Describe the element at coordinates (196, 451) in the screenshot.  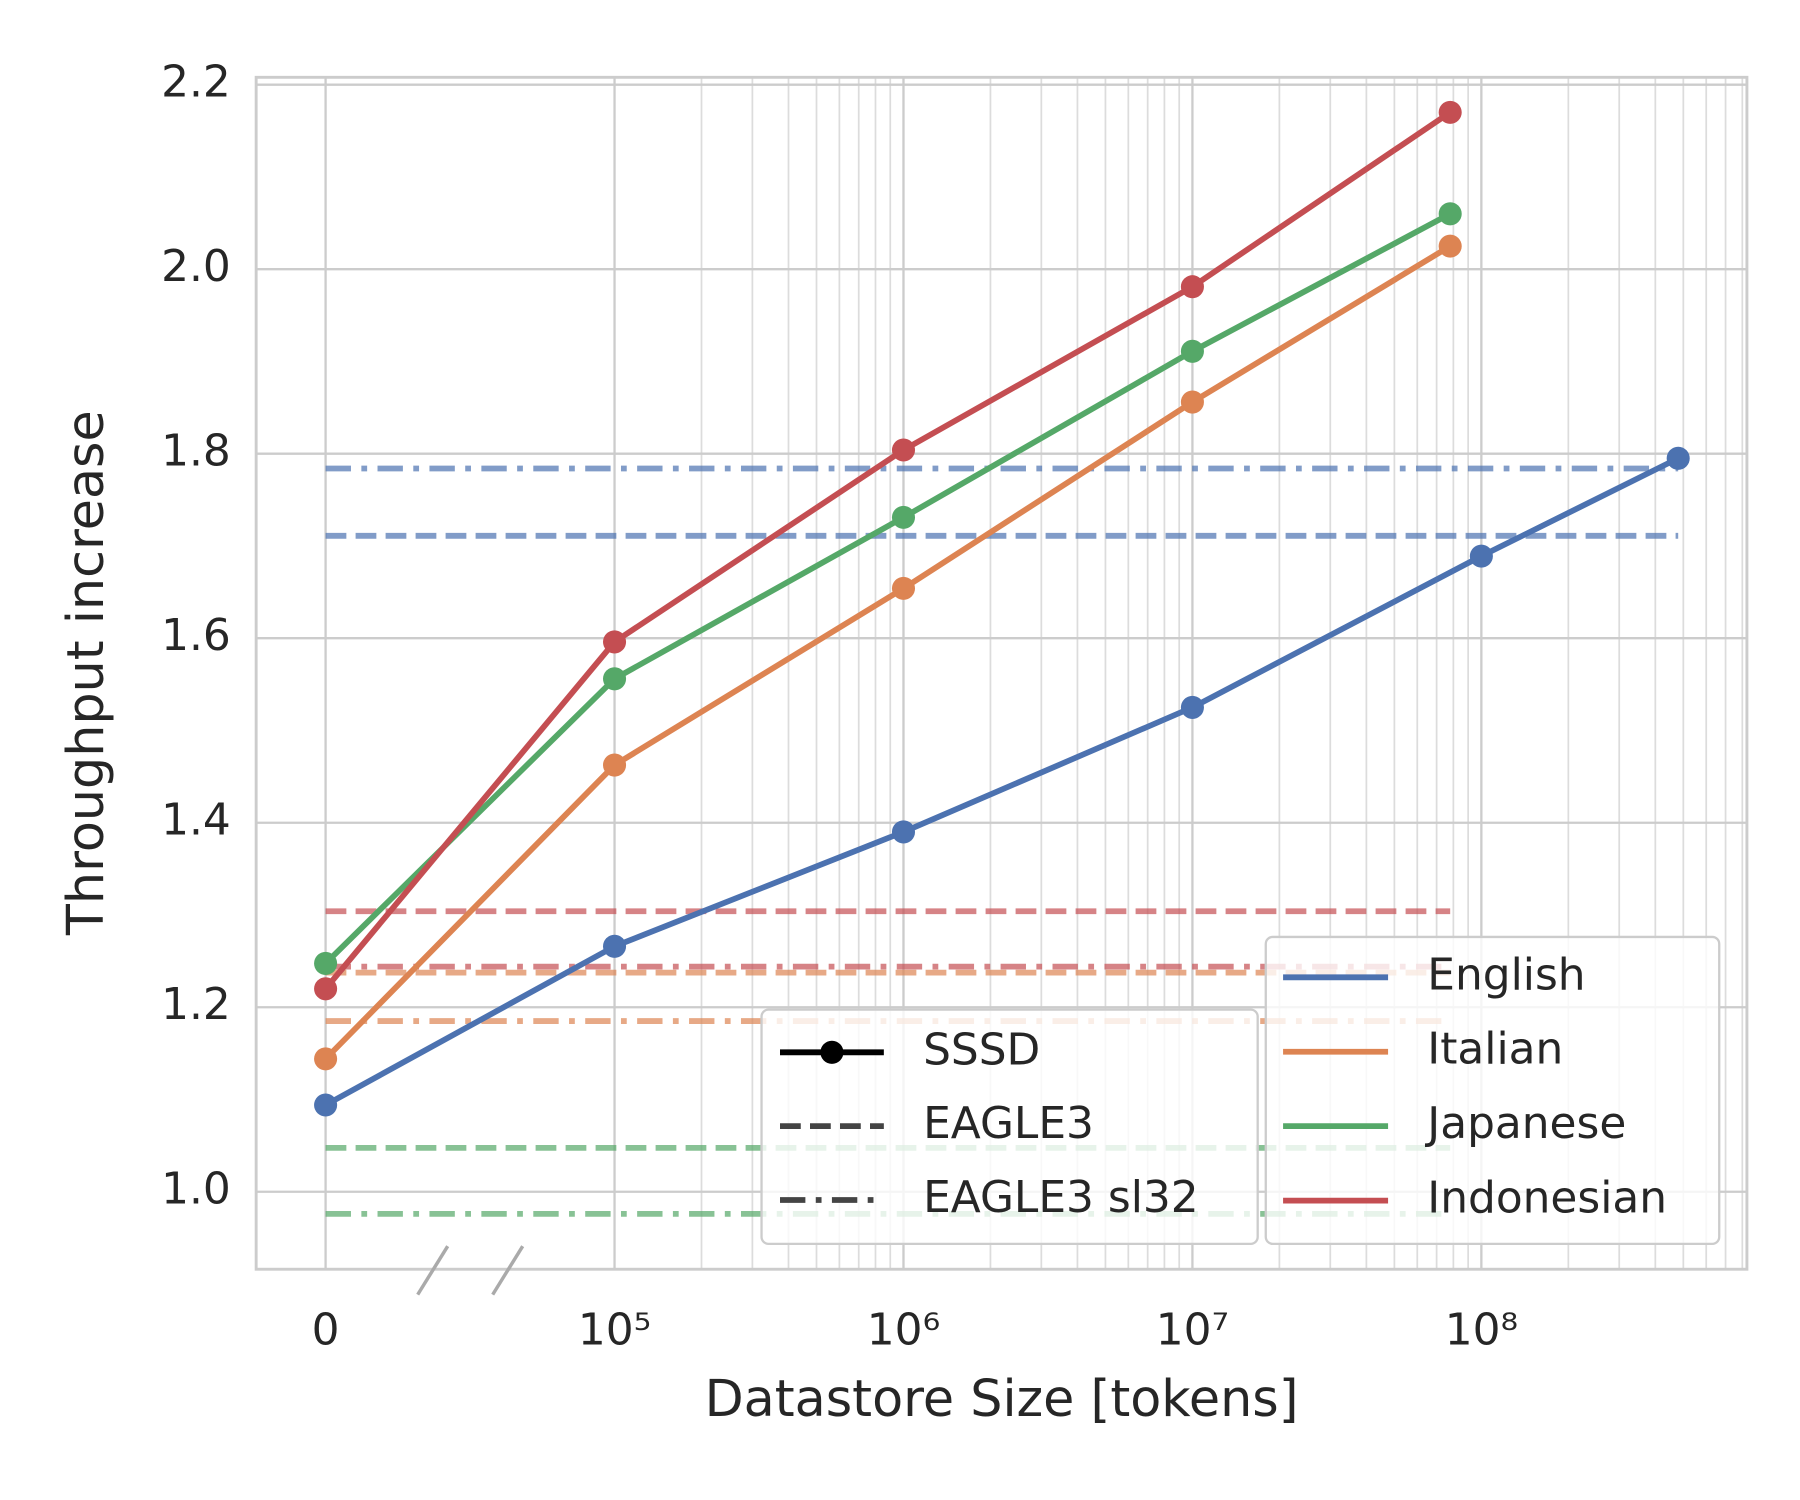
I see `y-tick-label: 1.8` at that location.